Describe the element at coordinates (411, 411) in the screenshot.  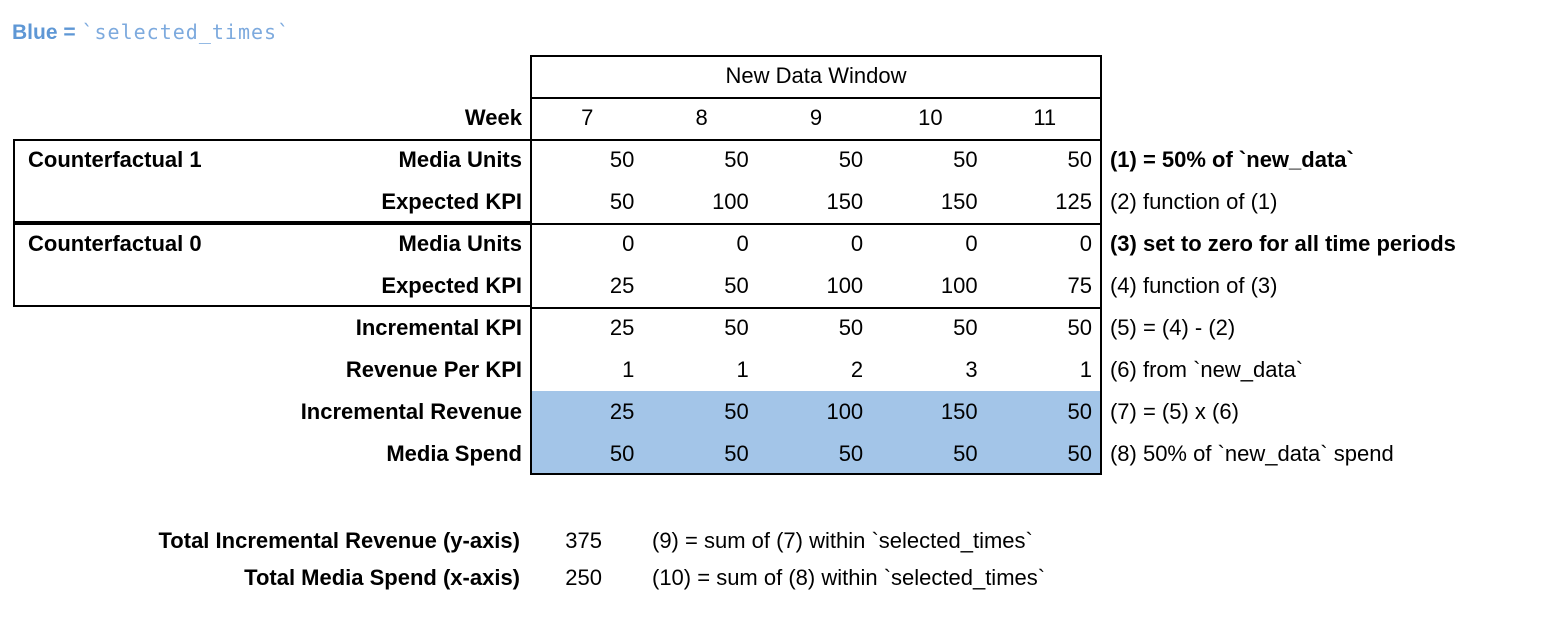
I see `row-label: Incremental Revenue` at that location.